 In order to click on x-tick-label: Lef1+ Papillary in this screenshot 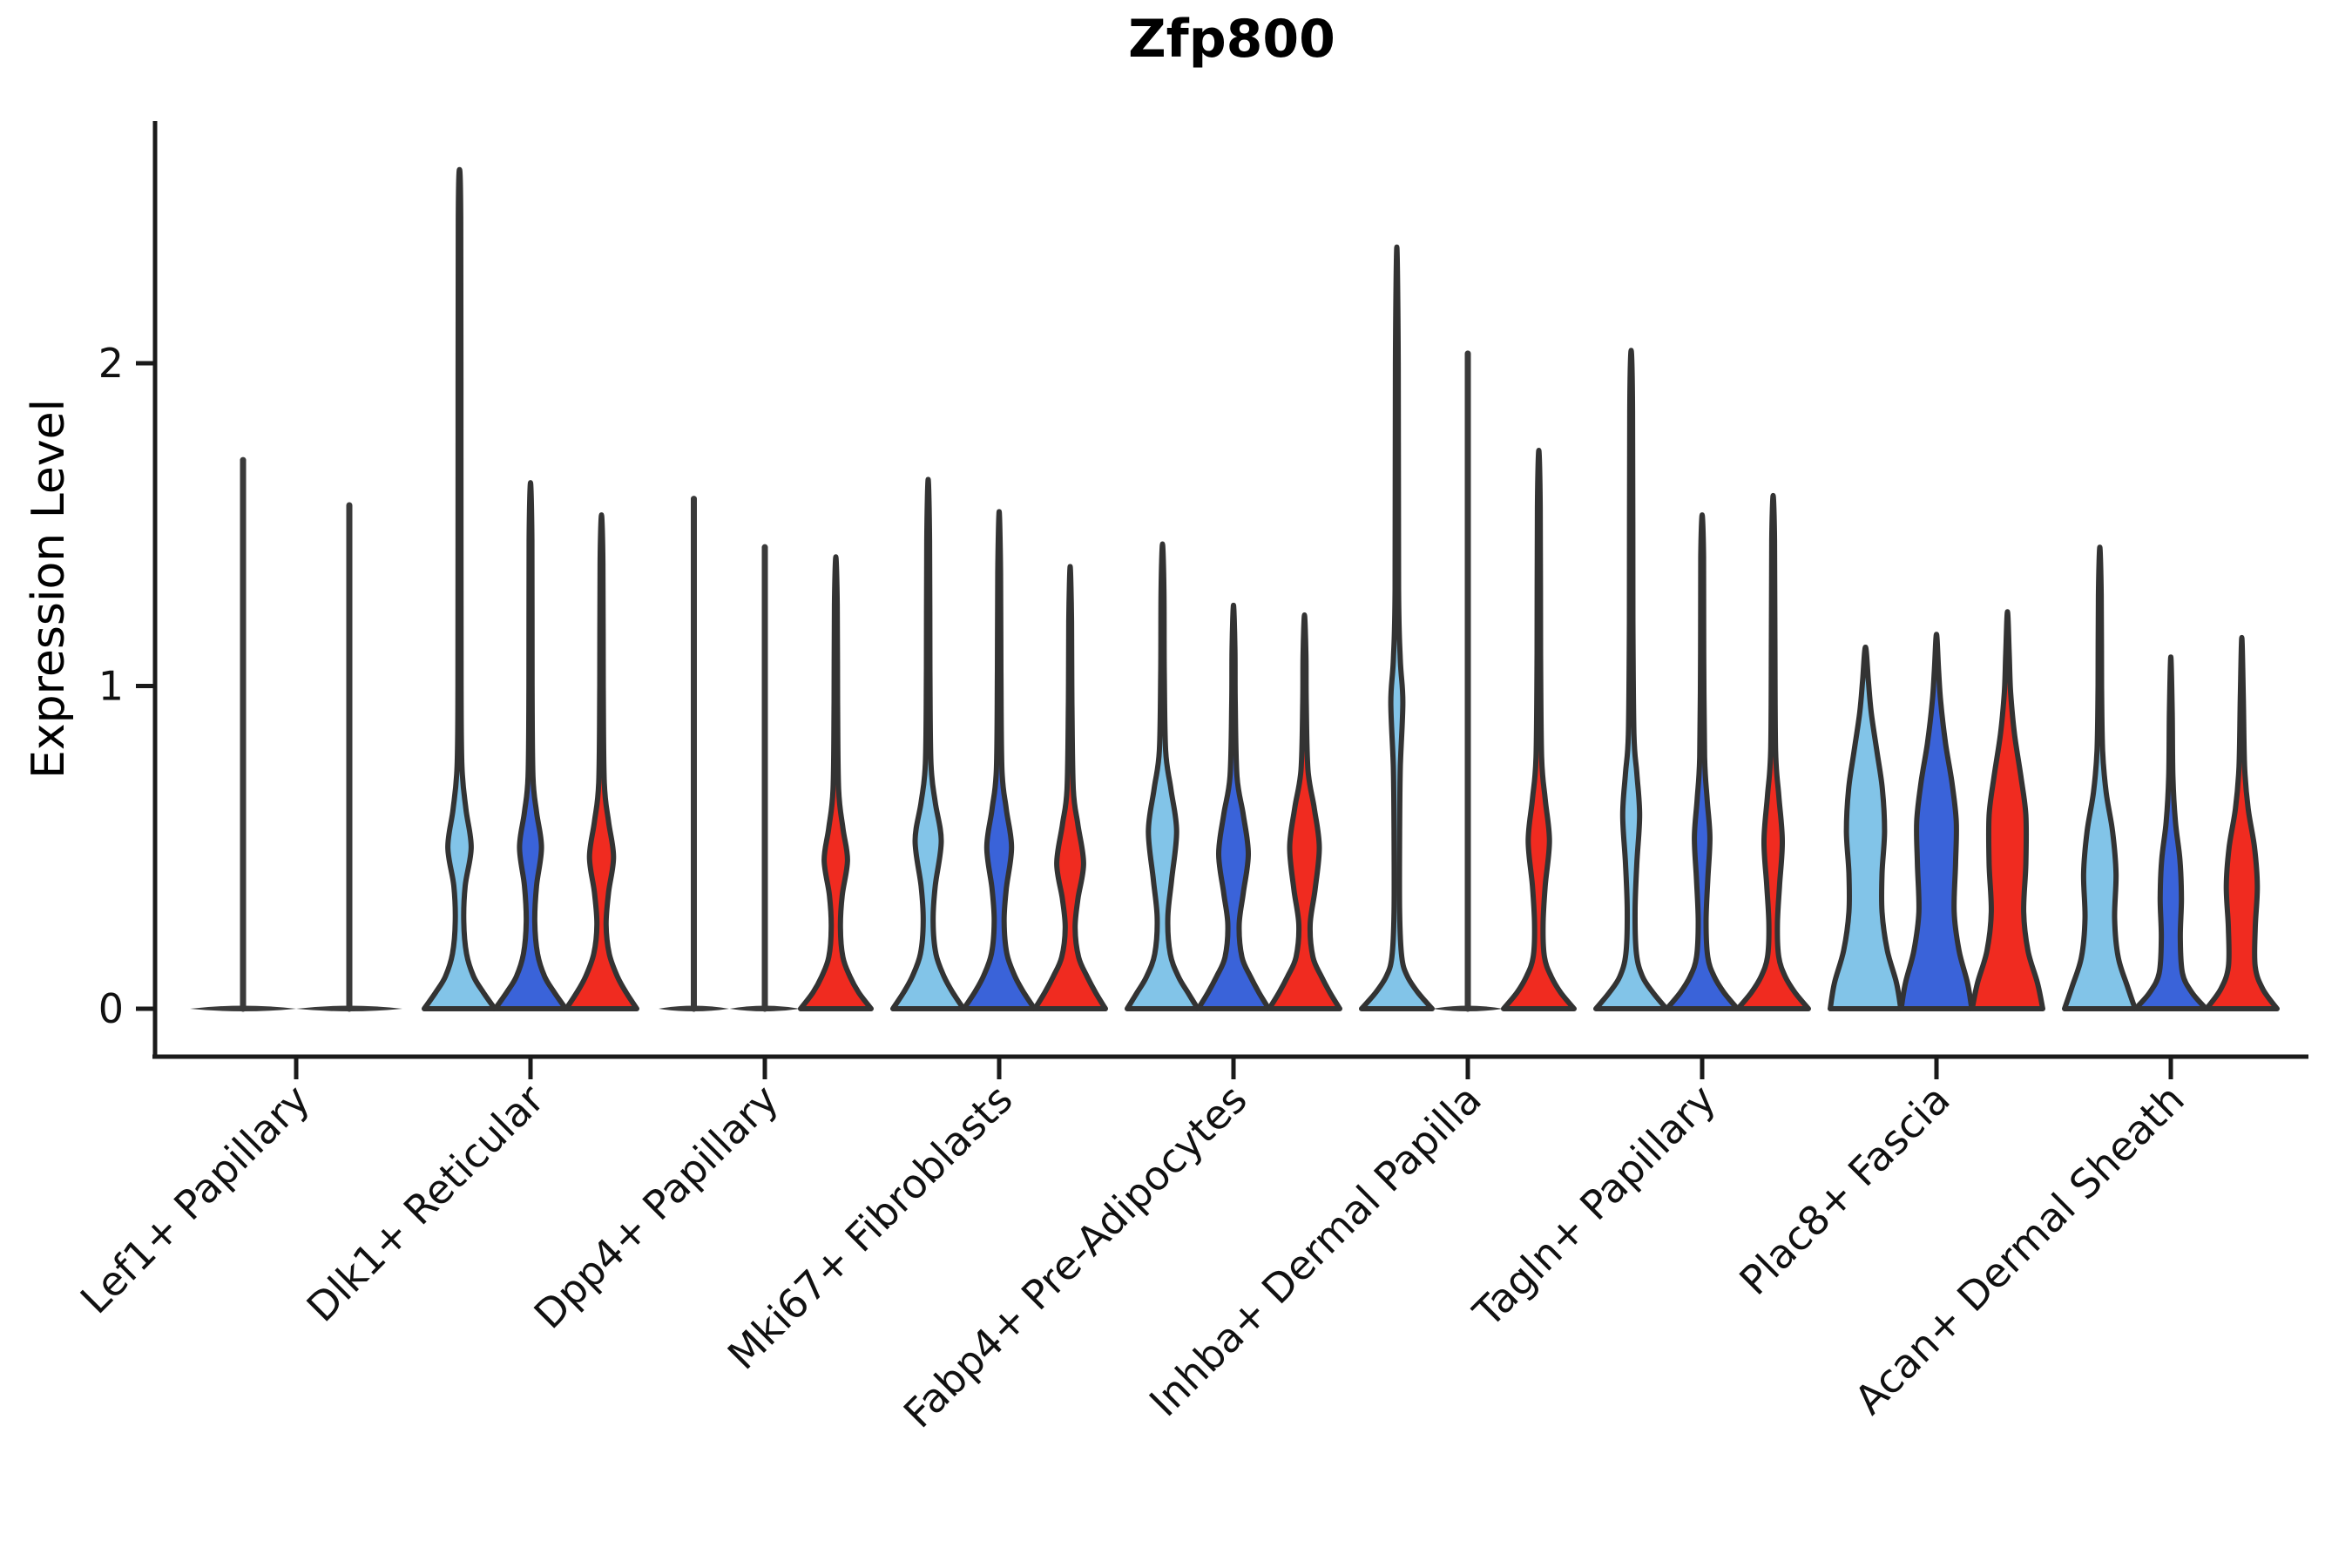, I will do `click(195, 1199)`.